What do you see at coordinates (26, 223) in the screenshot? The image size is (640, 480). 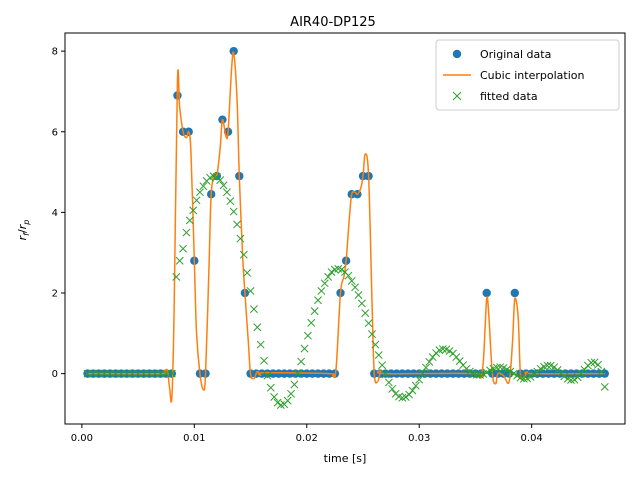 I see `y-axis-label-sub2: p` at bounding box center [26, 223].